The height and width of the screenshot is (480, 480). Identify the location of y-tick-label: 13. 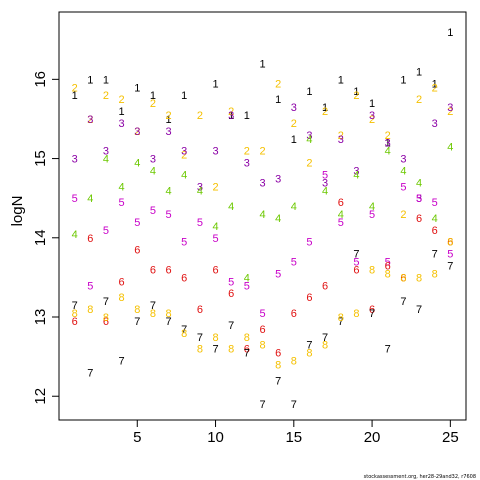
(40, 317).